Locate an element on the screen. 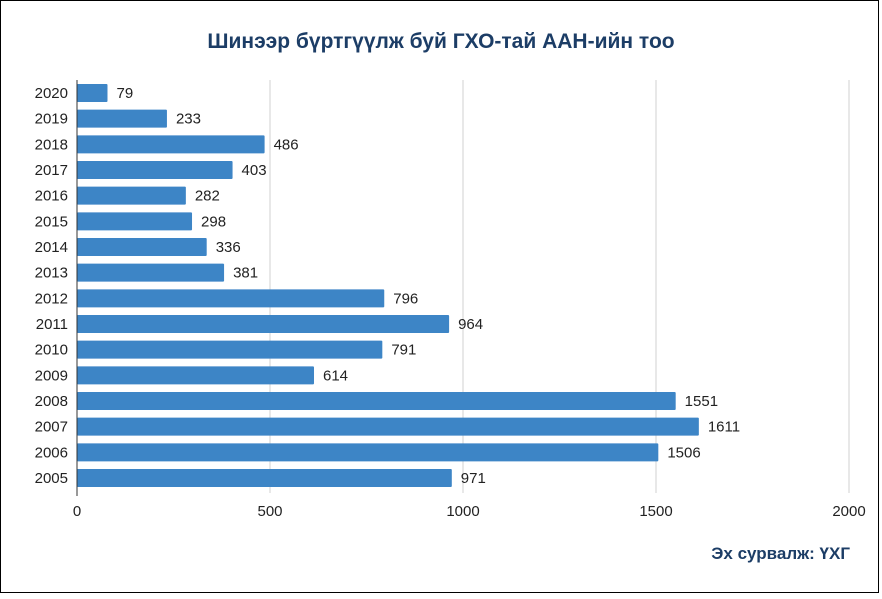  data-label: 1506 is located at coordinates (683, 452).